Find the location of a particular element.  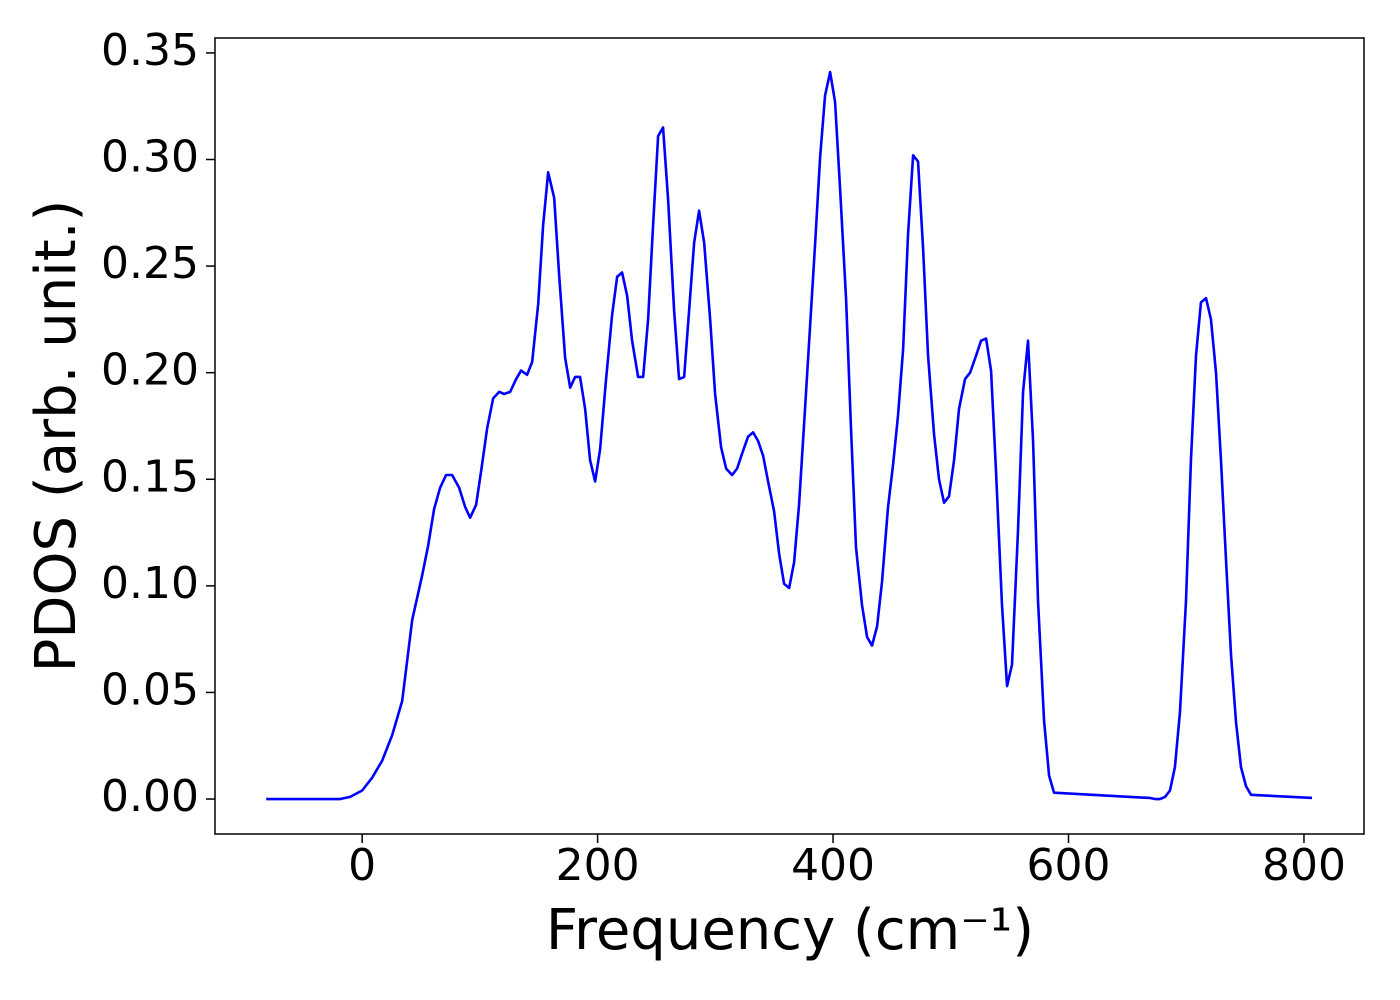

x-axis-label: Frequency (cm⁻¹) is located at coordinates (790, 930).